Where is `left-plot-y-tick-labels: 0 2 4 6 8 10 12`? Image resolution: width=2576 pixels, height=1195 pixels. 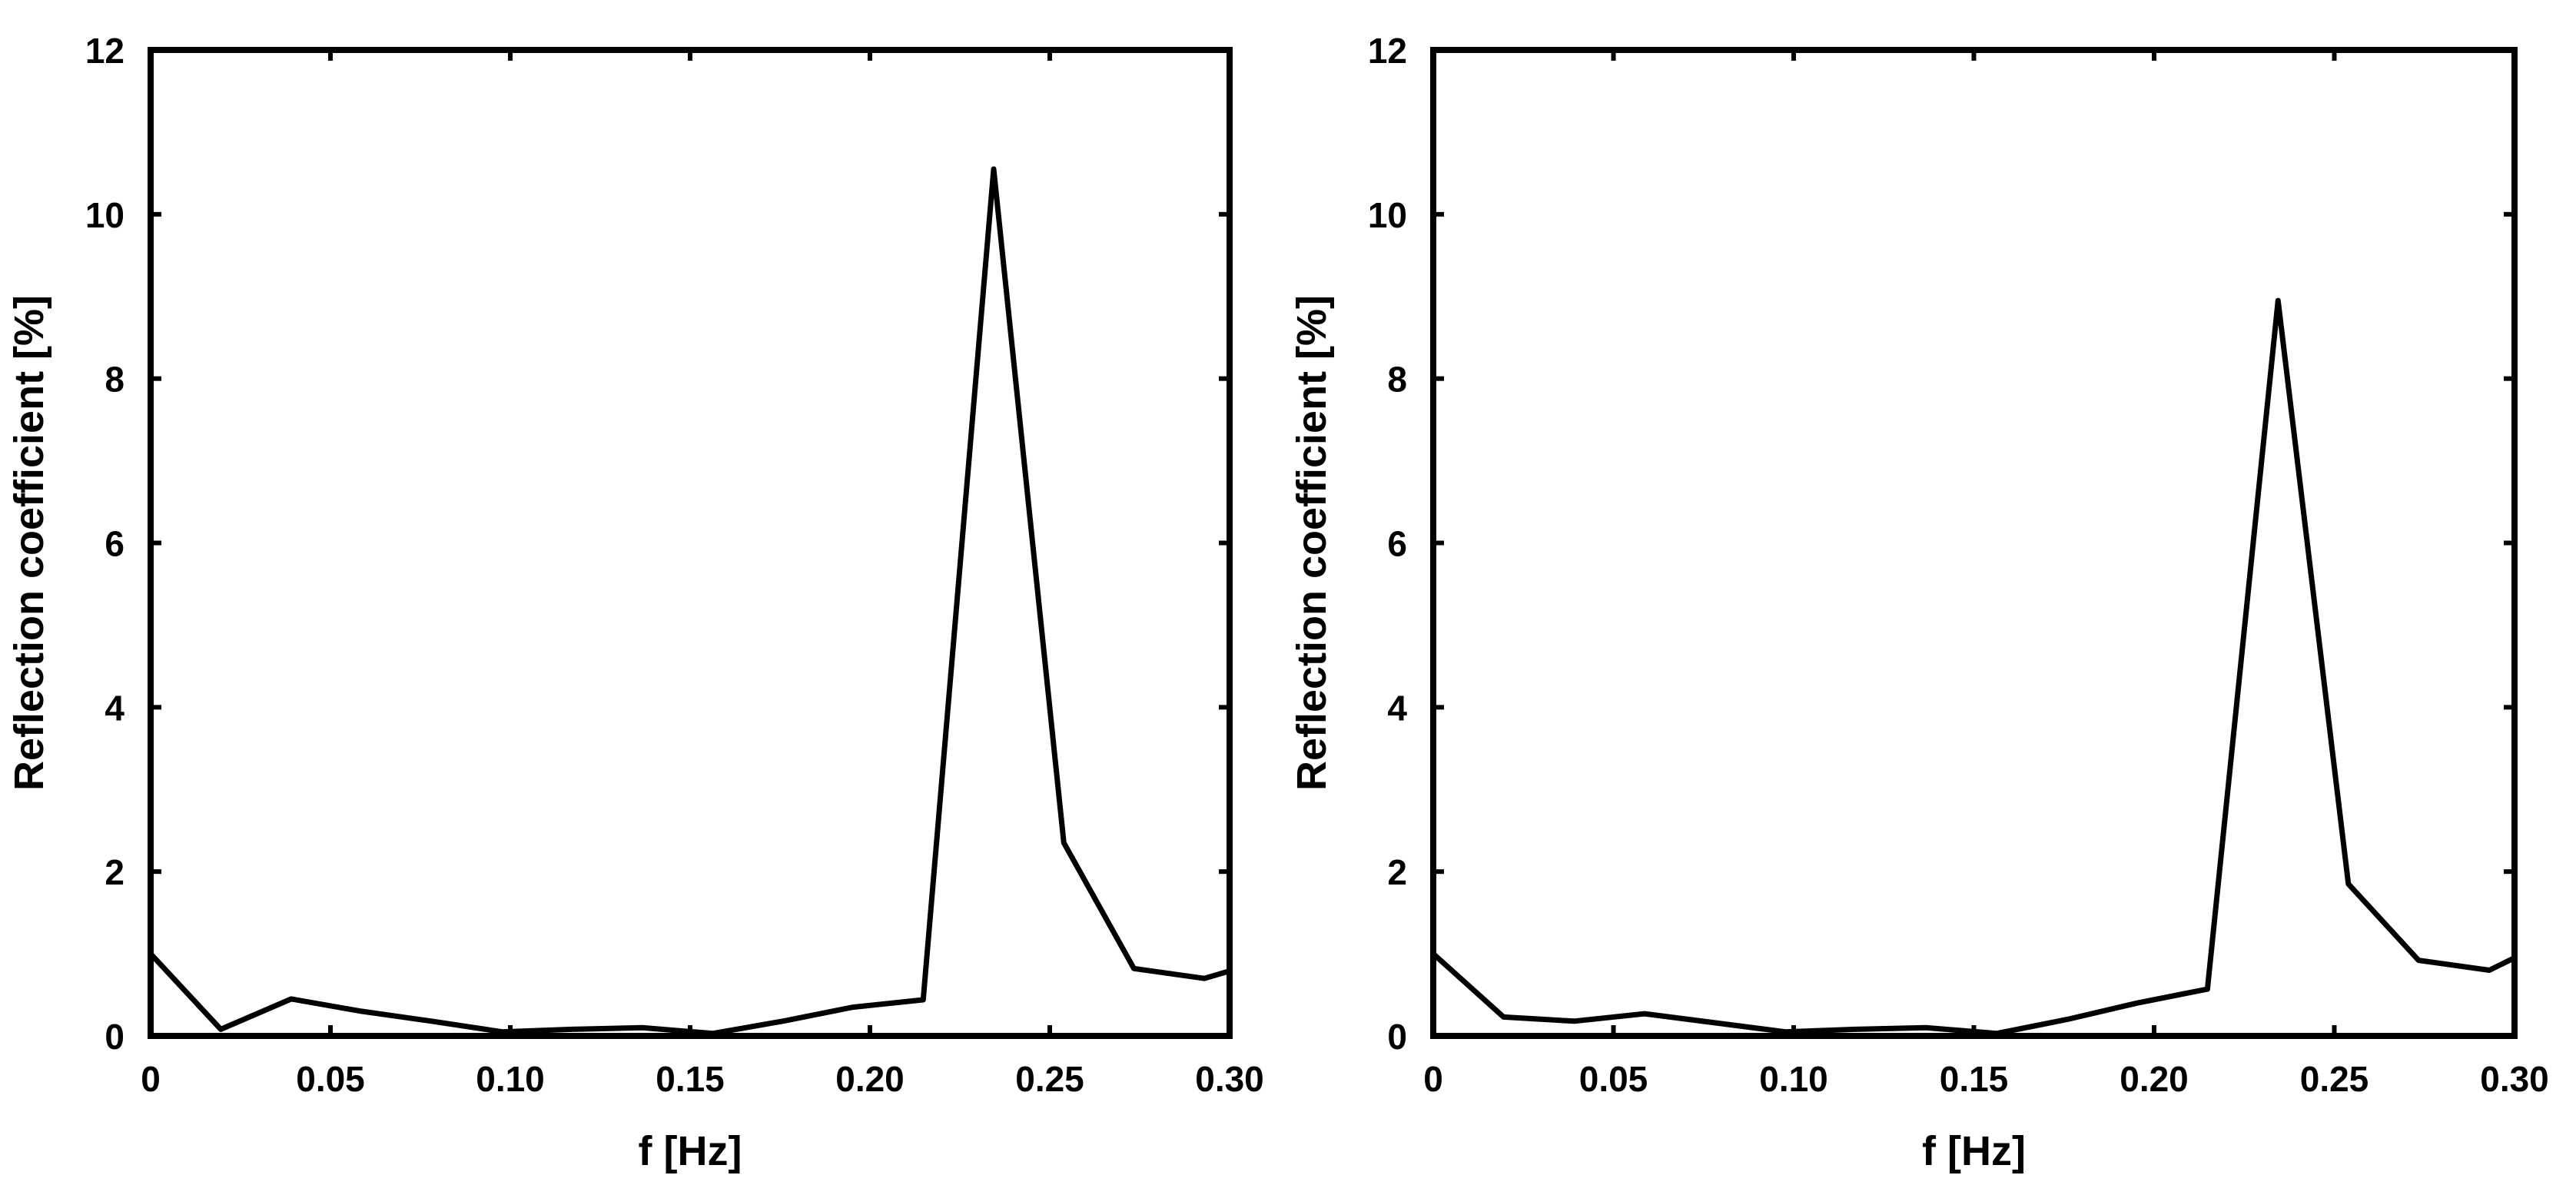 left-plot-y-tick-labels: 0 2 4 6 8 10 12 is located at coordinates (105, 544).